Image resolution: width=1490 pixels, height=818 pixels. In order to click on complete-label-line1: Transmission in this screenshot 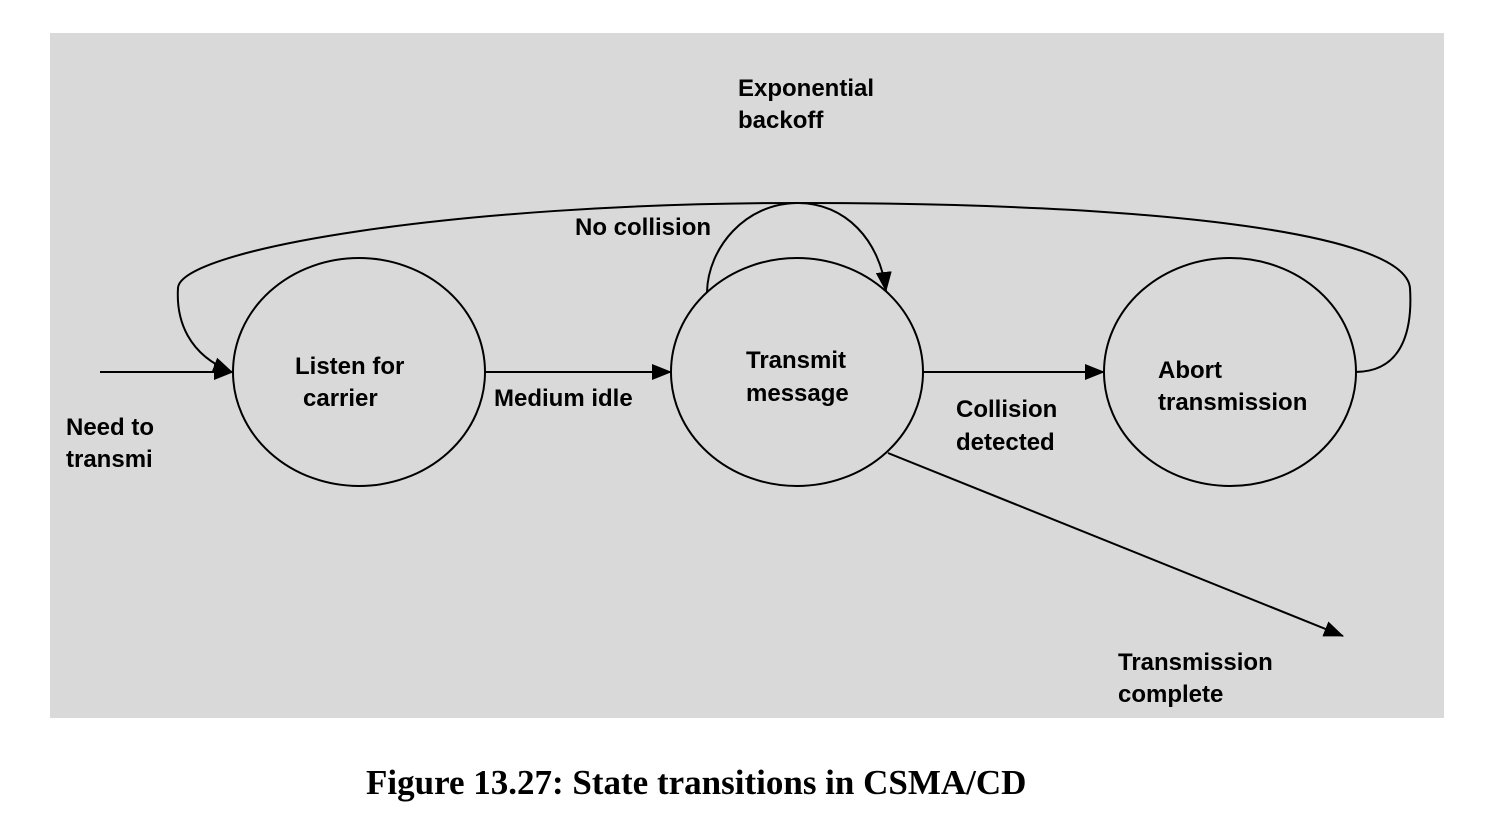, I will do `click(1195, 662)`.